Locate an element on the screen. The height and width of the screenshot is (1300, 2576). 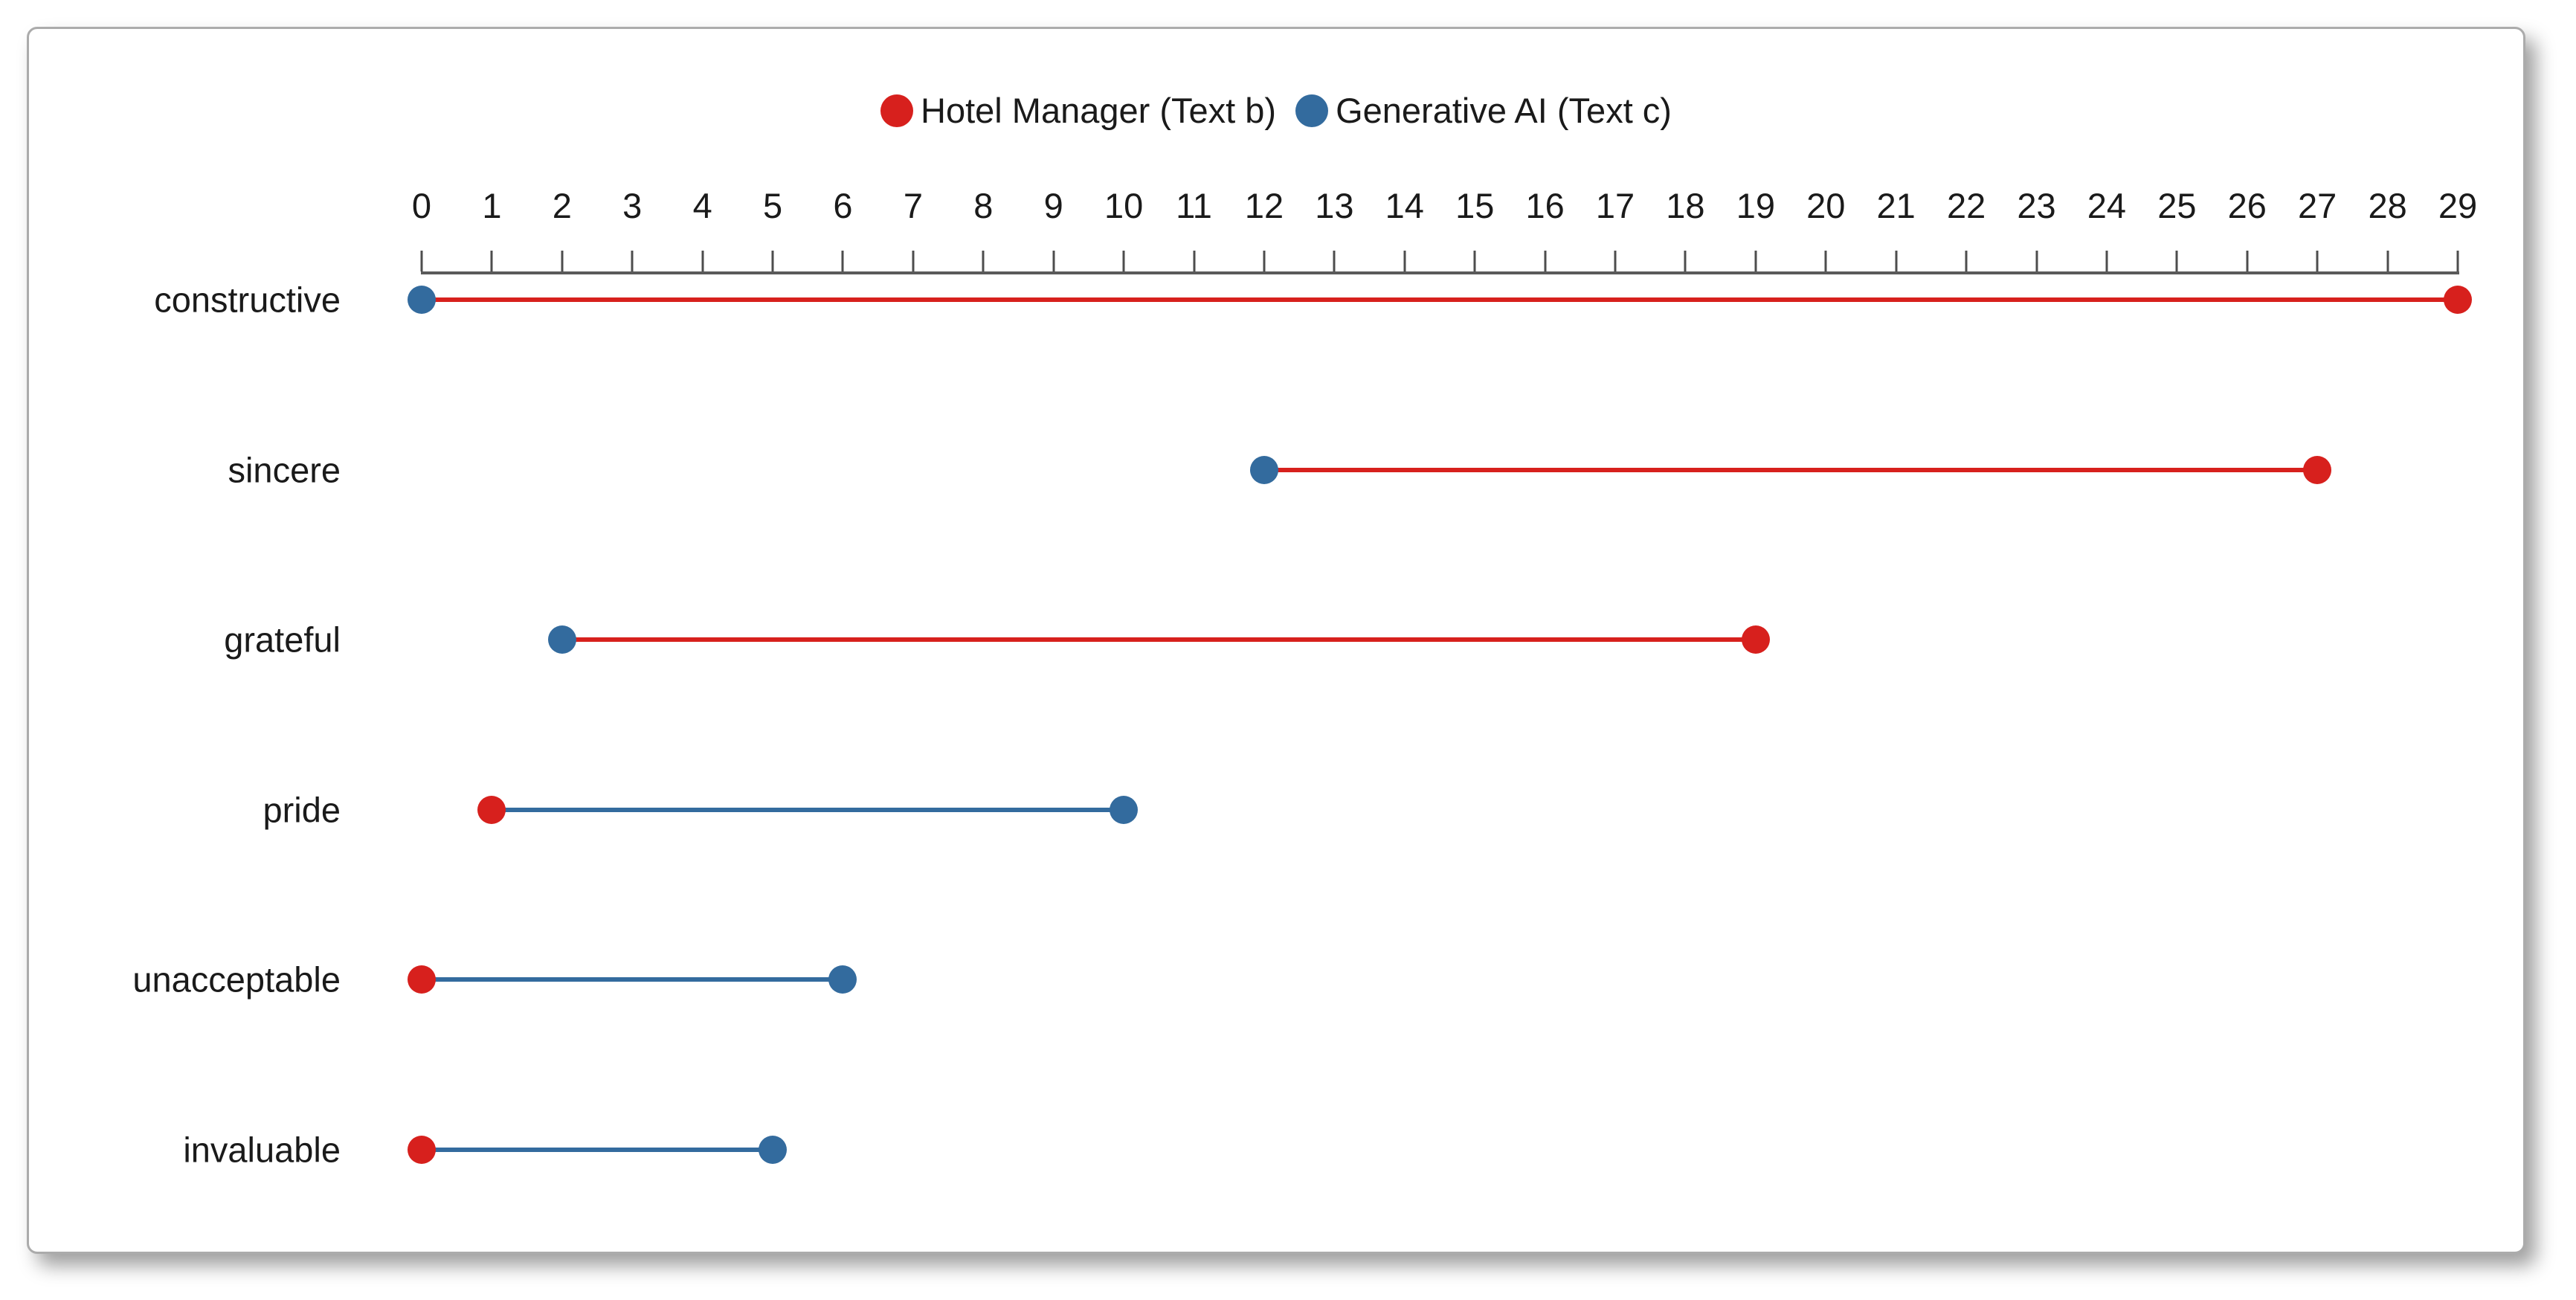
legend-label: Generative AI (Text c) is located at coordinates (1504, 110).